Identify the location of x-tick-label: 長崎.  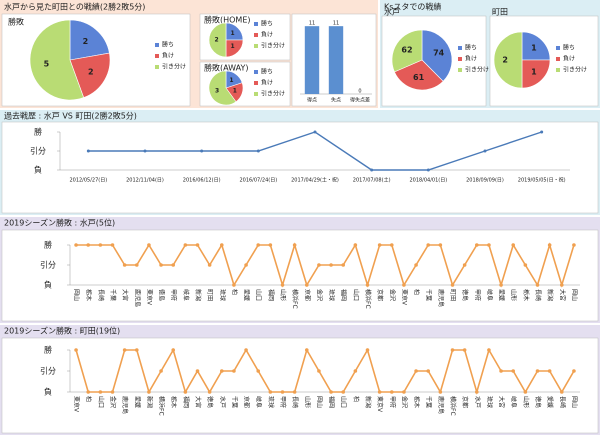
(101, 295).